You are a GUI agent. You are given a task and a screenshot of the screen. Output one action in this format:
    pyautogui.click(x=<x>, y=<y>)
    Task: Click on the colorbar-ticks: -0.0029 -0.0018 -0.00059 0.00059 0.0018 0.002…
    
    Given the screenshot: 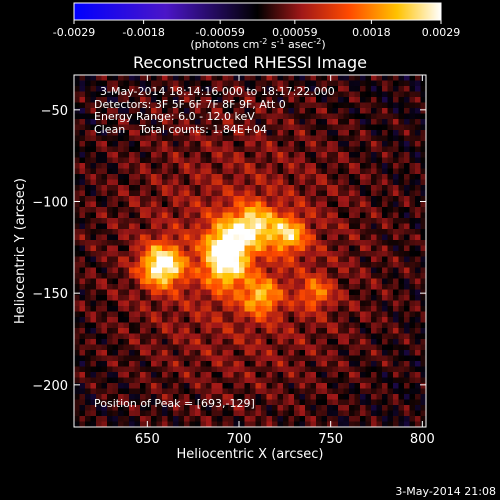 What is the action you would take?
    pyautogui.click(x=256, y=29)
    